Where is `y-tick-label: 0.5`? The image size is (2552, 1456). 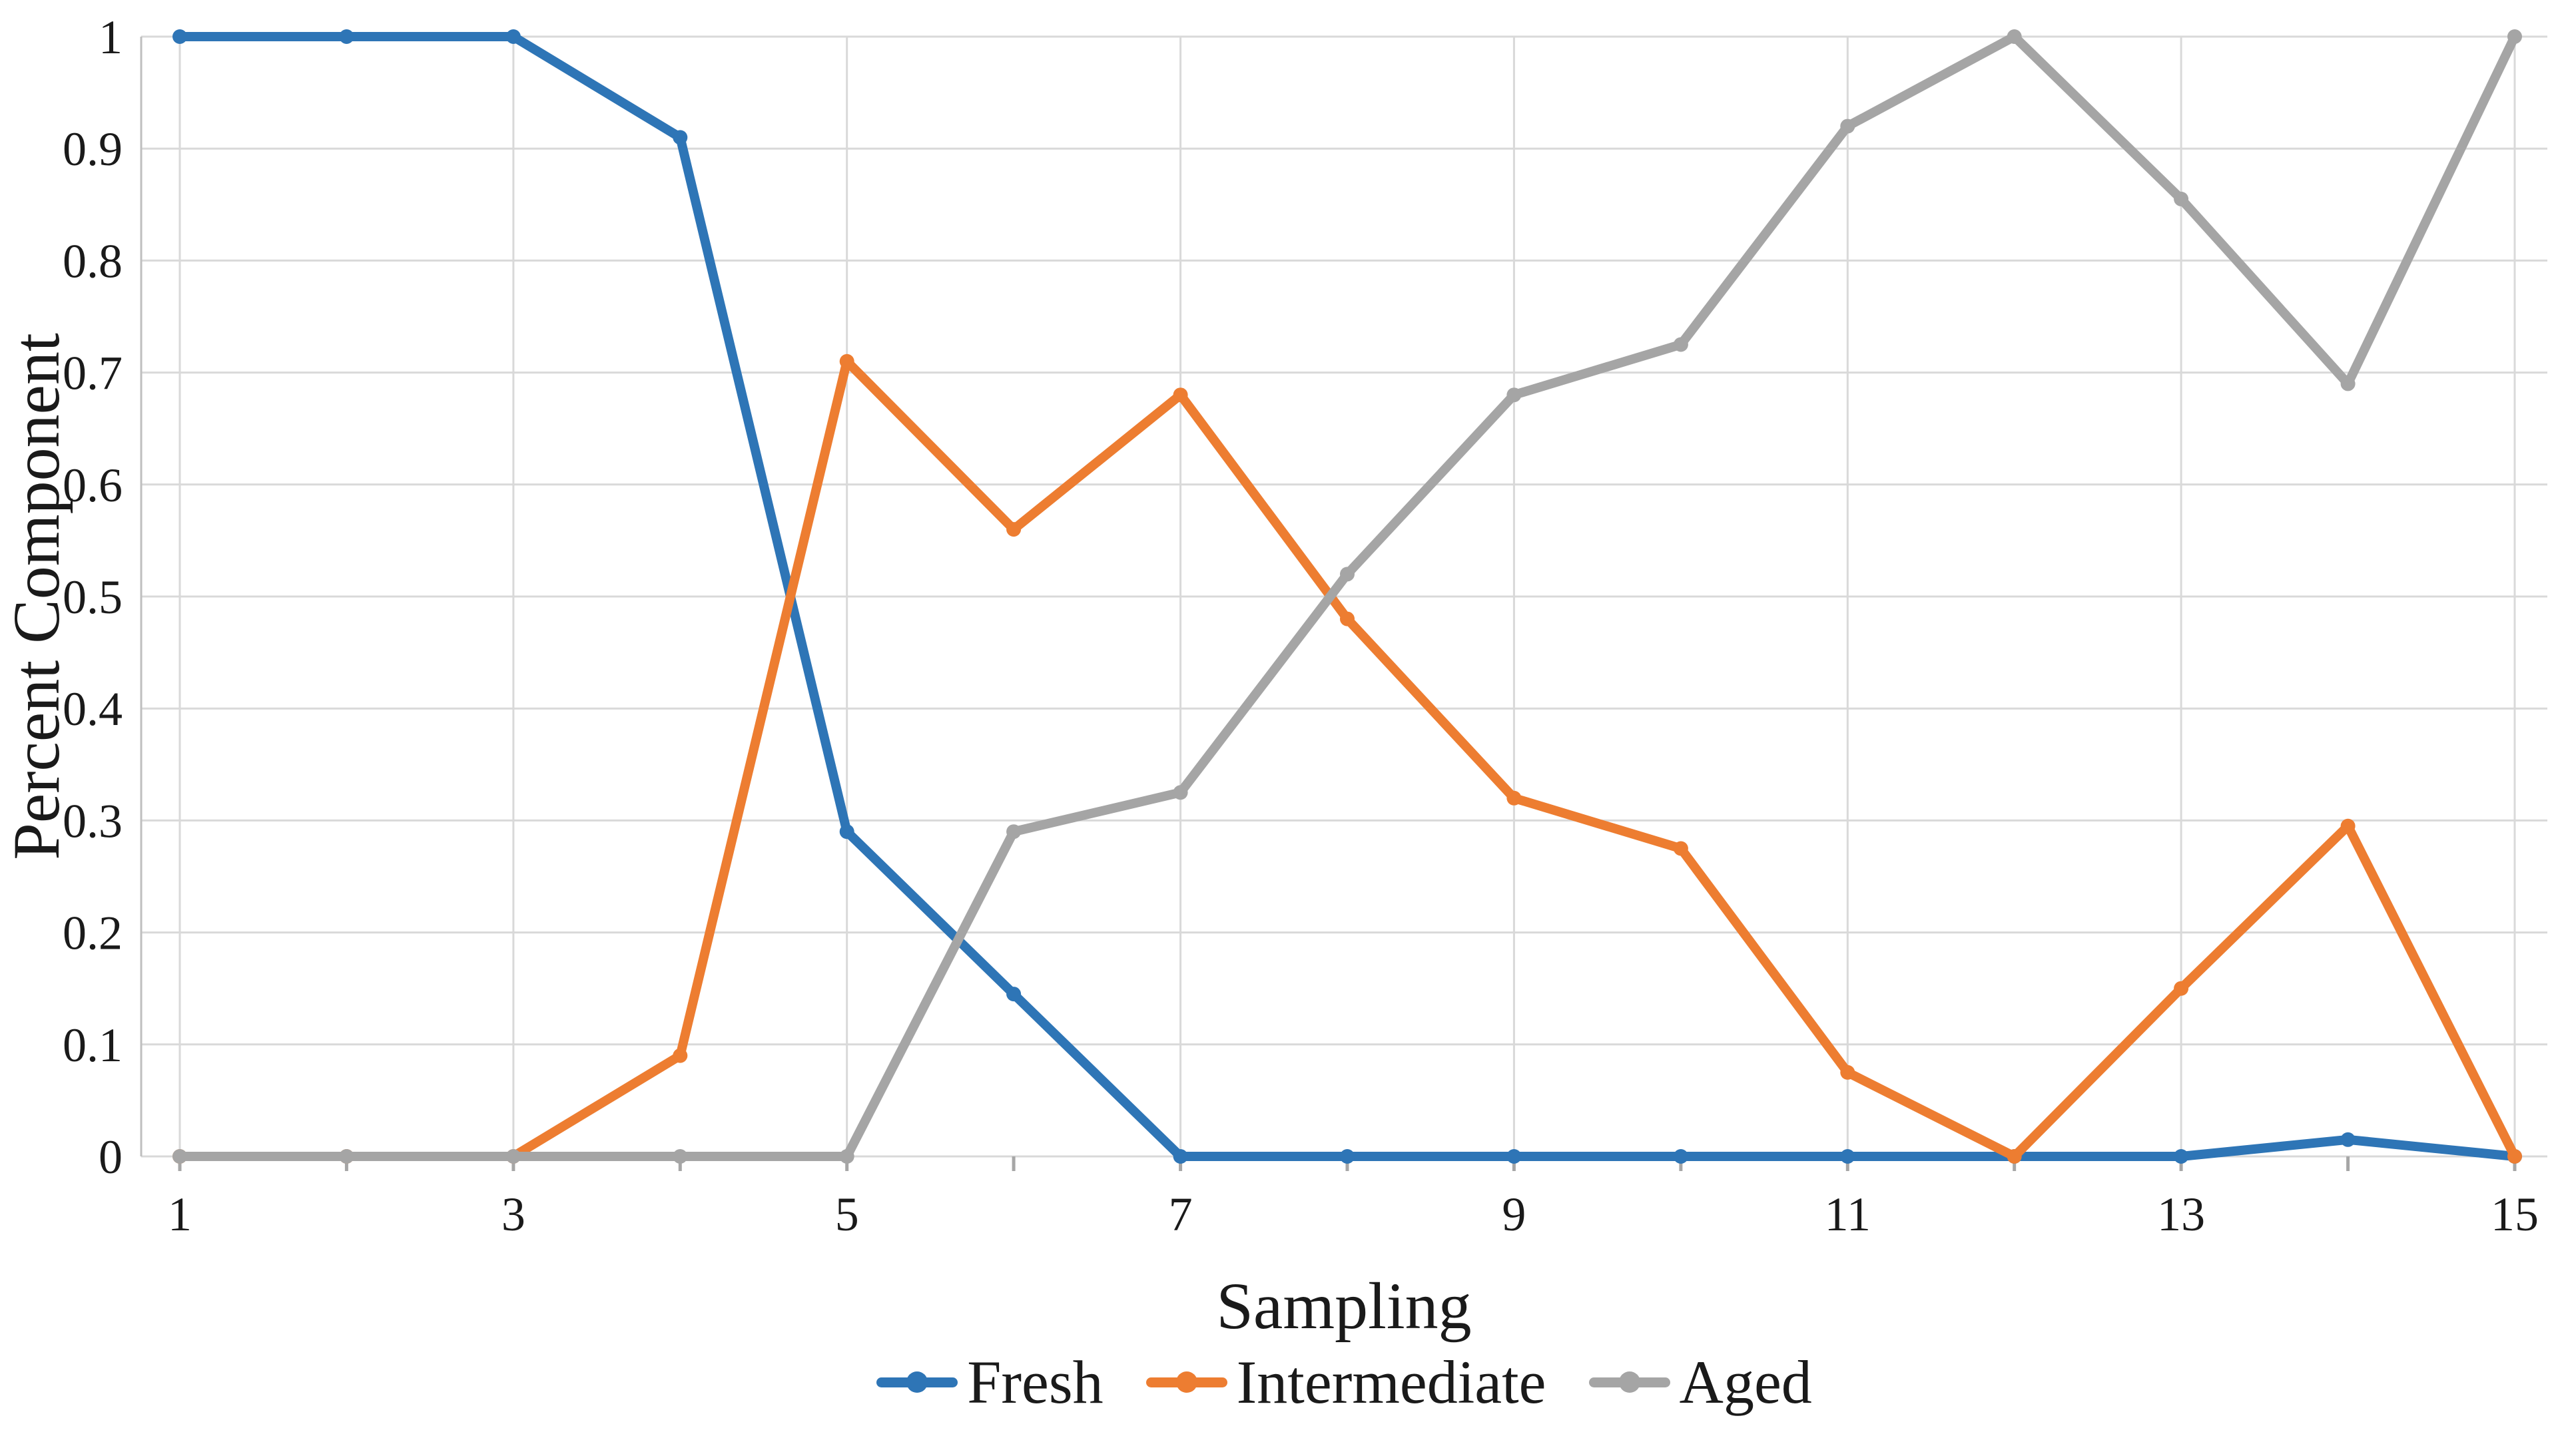 y-tick-label: 0.5 is located at coordinates (93, 598).